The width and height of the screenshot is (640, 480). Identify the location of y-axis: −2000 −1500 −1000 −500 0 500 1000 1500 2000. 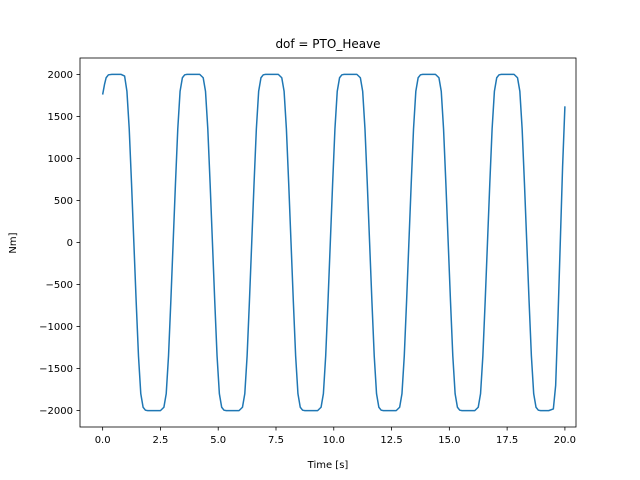
(59, 243).